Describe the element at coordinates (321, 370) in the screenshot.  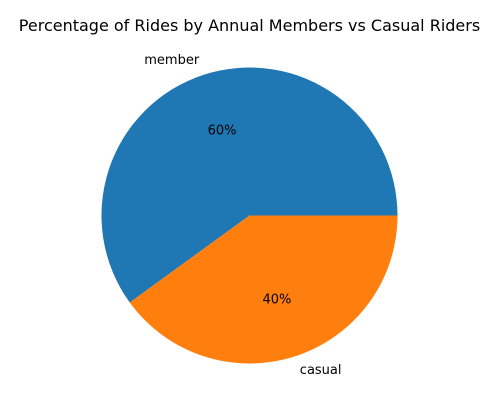
I see `slice-label-casual: casual` at that location.